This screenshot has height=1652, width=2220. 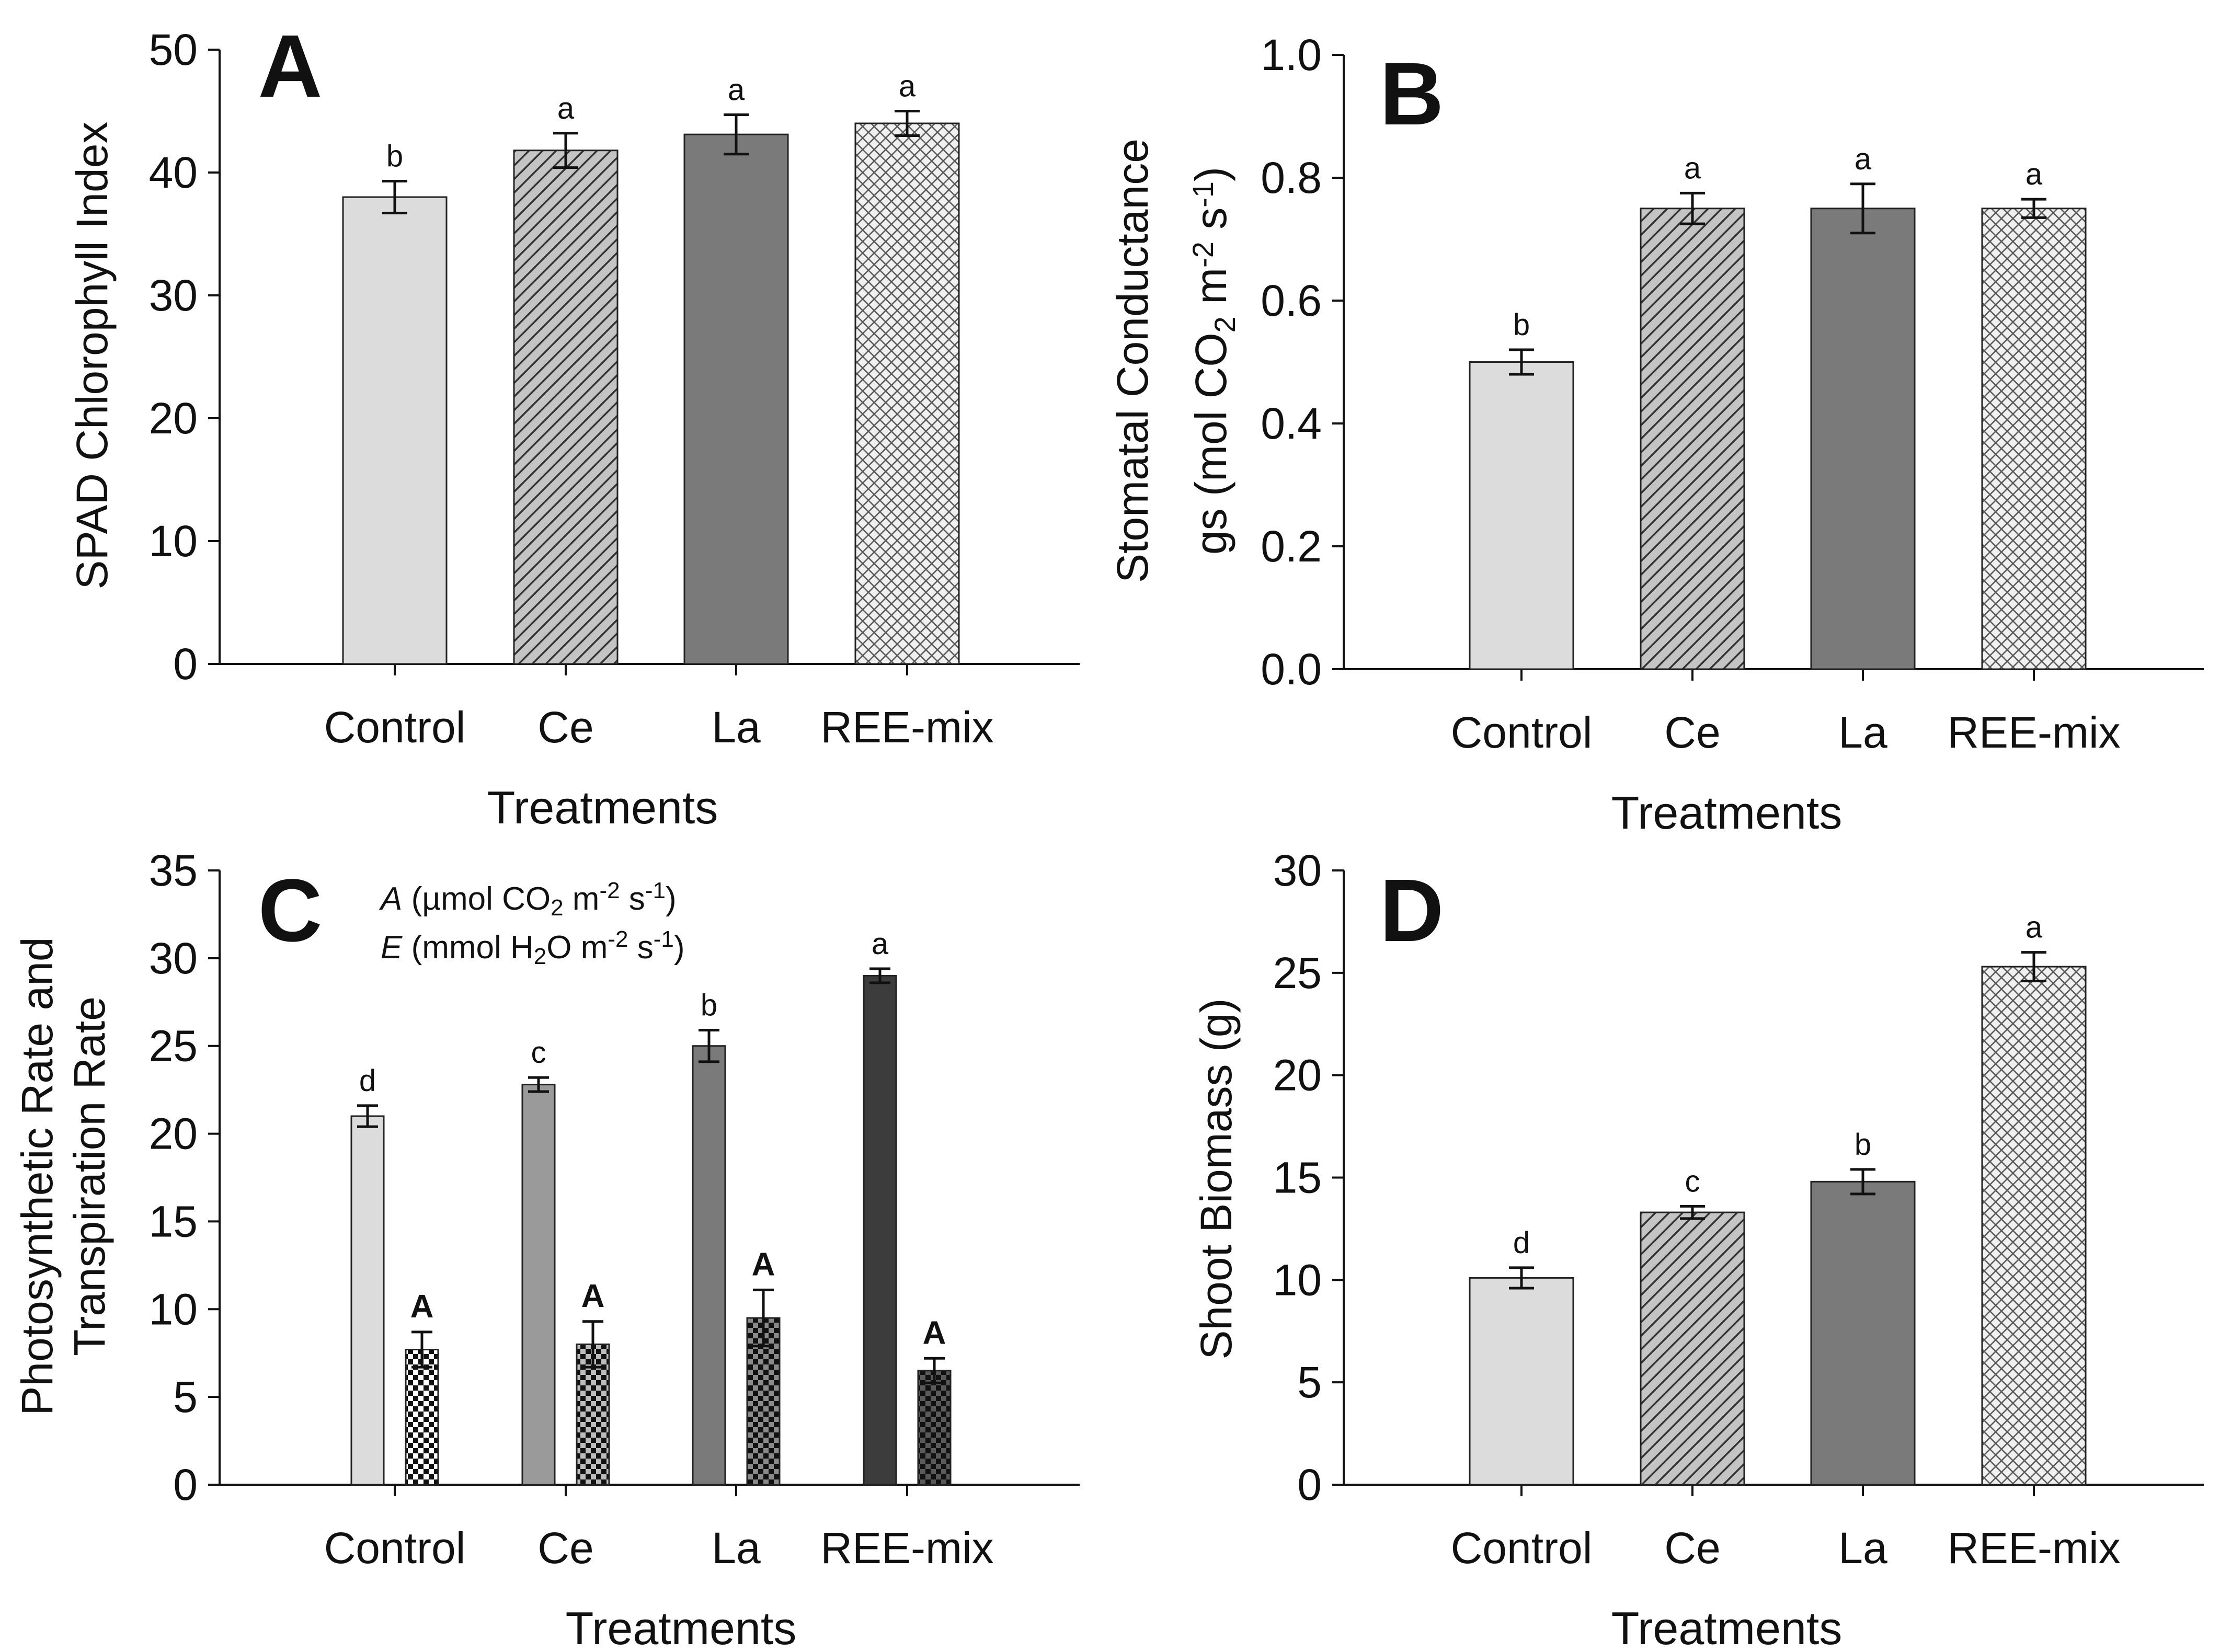 I want to click on y-axis-title: SPAD Chlorophyll Index, so click(x=92, y=356).